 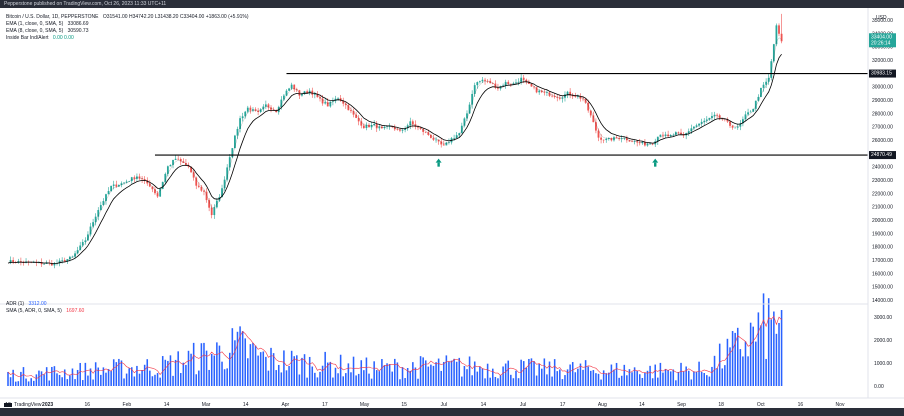 What do you see at coordinates (15, 304) in the screenshot?
I see `legend-adr: ADR (1)` at bounding box center [15, 304].